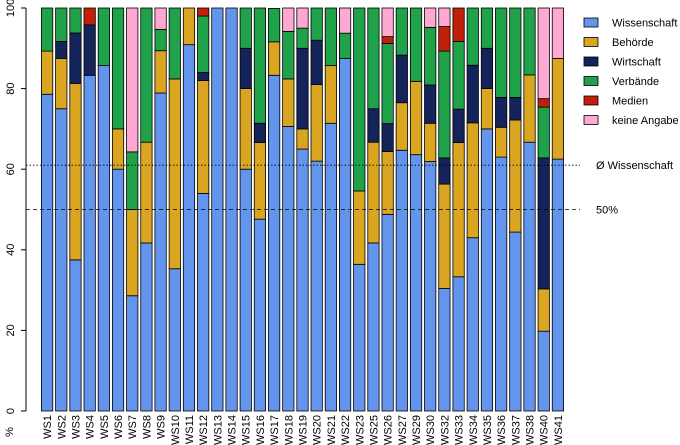 This screenshot has height=445, width=680. Describe the element at coordinates (11, 169) in the screenshot. I see `y-tick-label: 60` at that location.